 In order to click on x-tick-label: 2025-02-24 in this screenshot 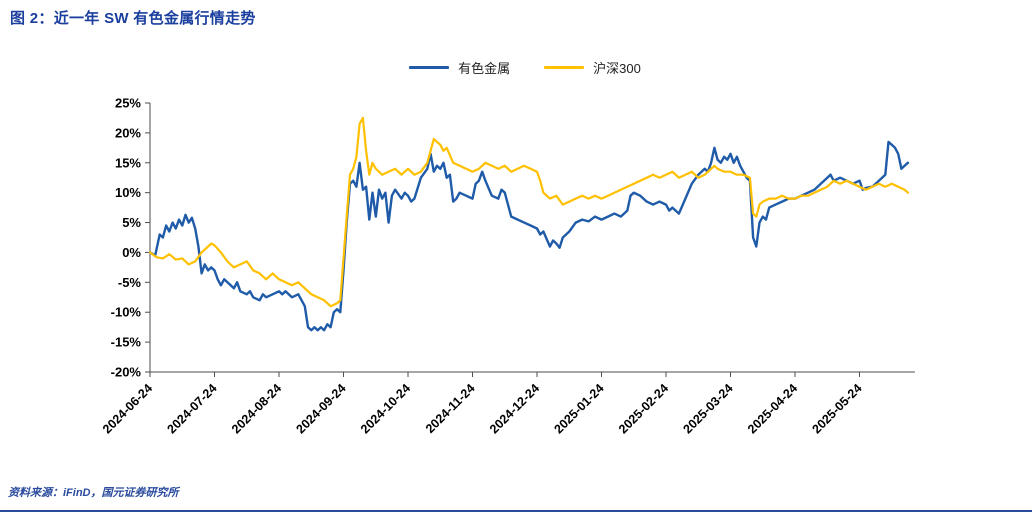, I will do `click(643, 408)`.